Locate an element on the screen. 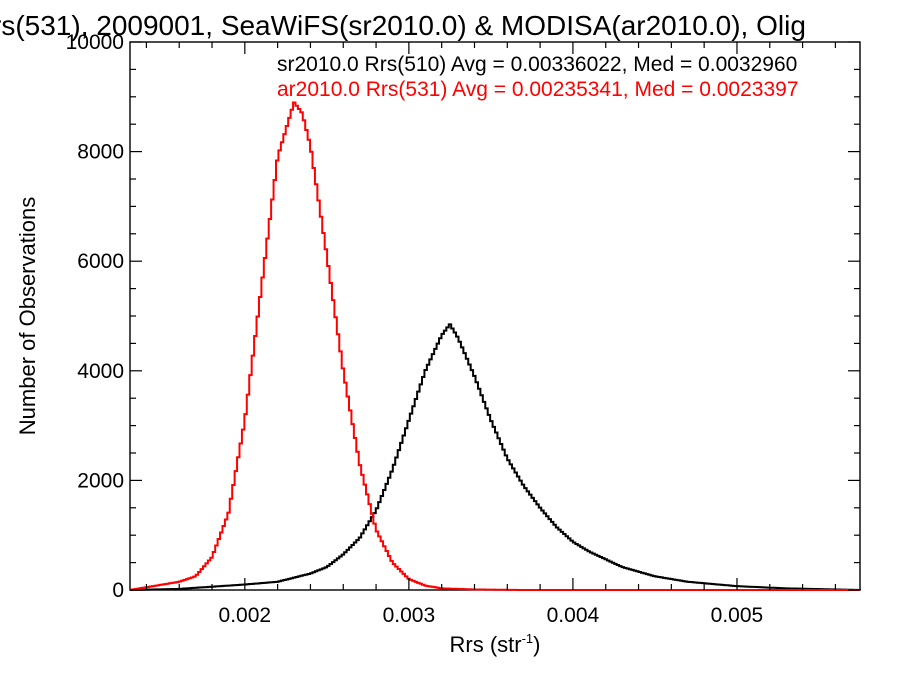 This screenshot has height=675, width=900. x-axis-label-main: Rrs (str is located at coordinates (486, 644).